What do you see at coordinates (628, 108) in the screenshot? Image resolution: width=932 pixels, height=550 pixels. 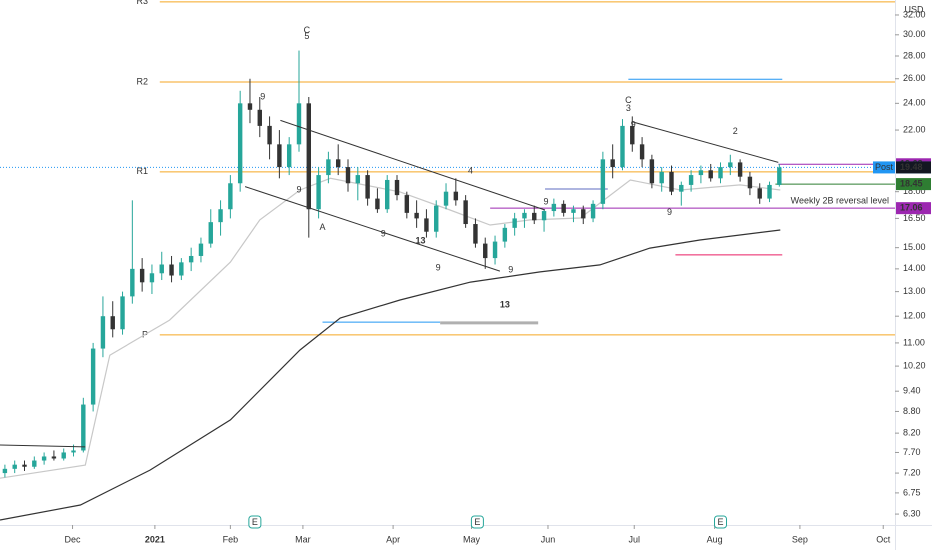 I see `annotation: 3` at bounding box center [628, 108].